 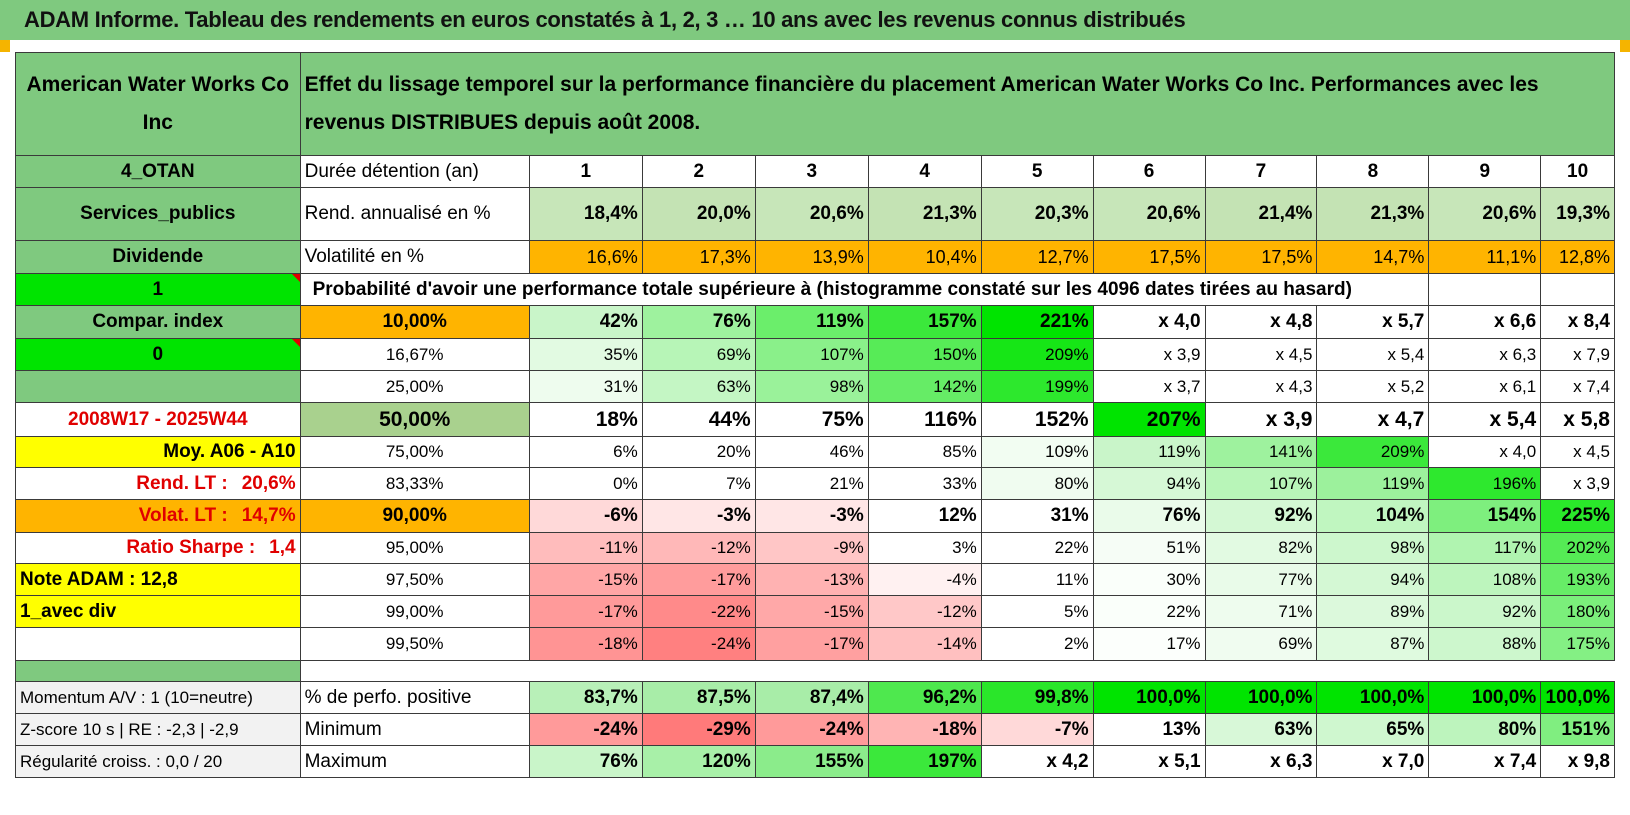 I want to click on year-header: 7, so click(x=1261, y=171).